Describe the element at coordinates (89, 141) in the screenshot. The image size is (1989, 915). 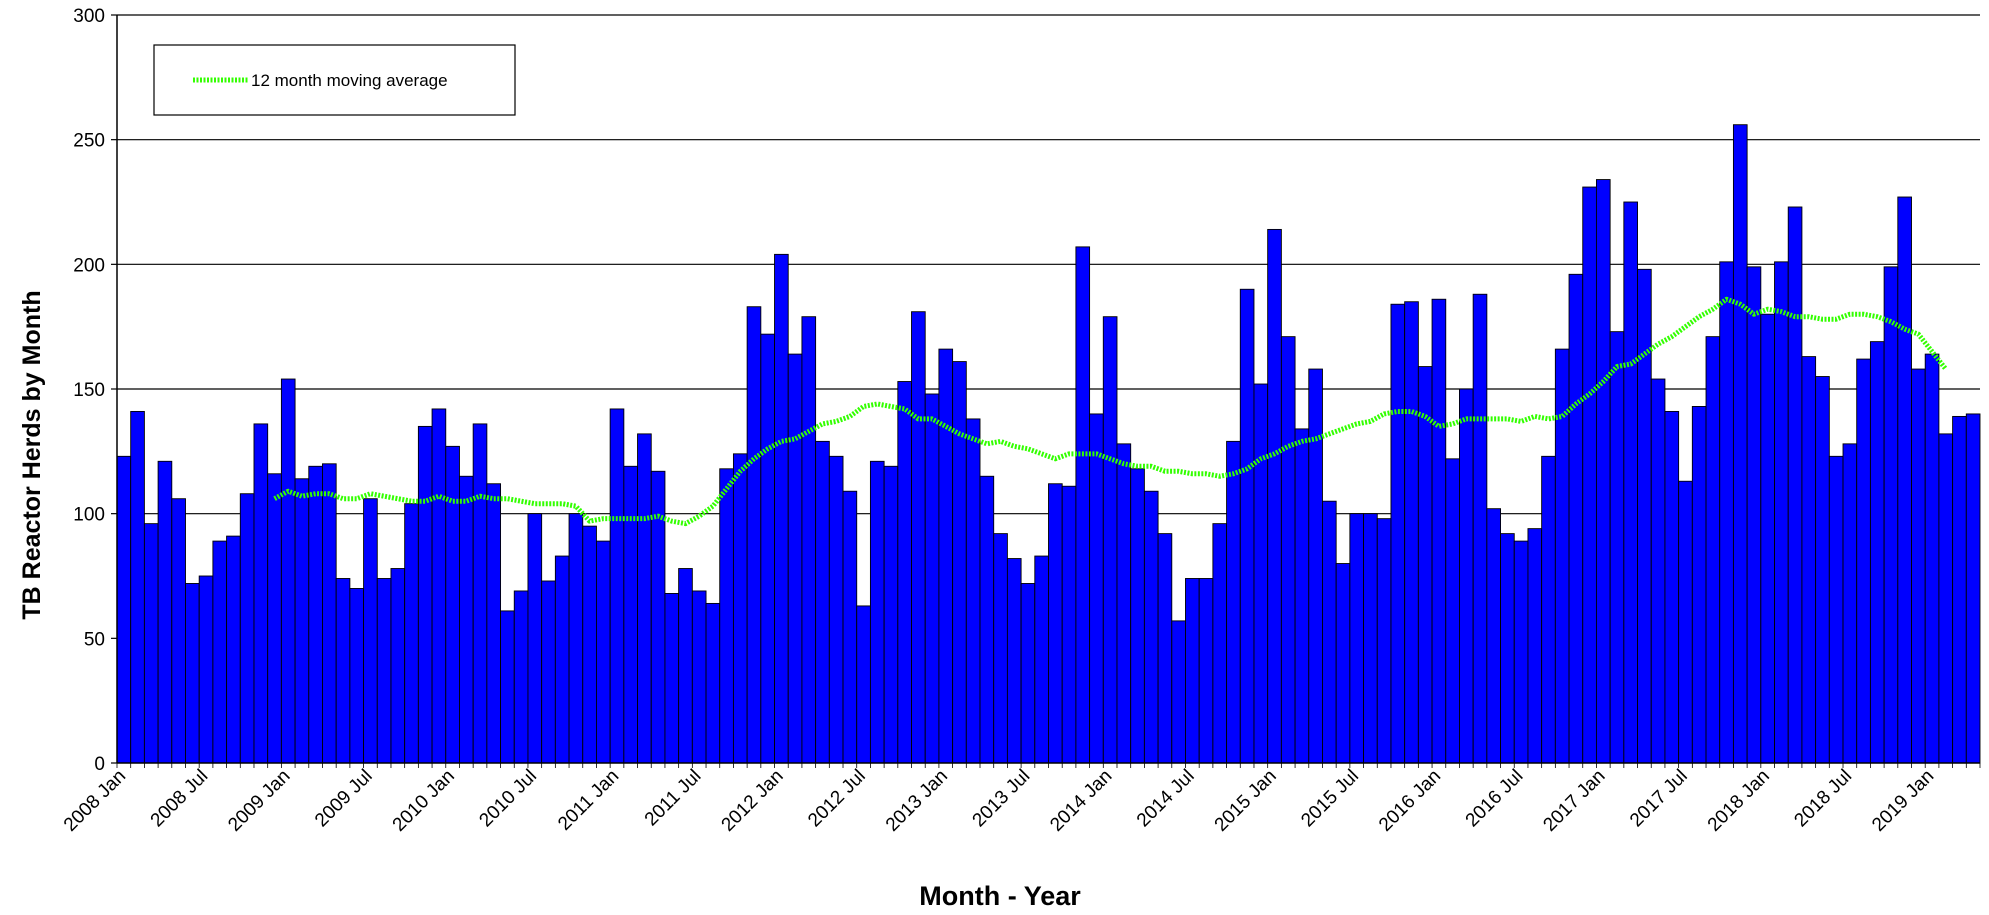
I see `y-tick-label: 250` at that location.